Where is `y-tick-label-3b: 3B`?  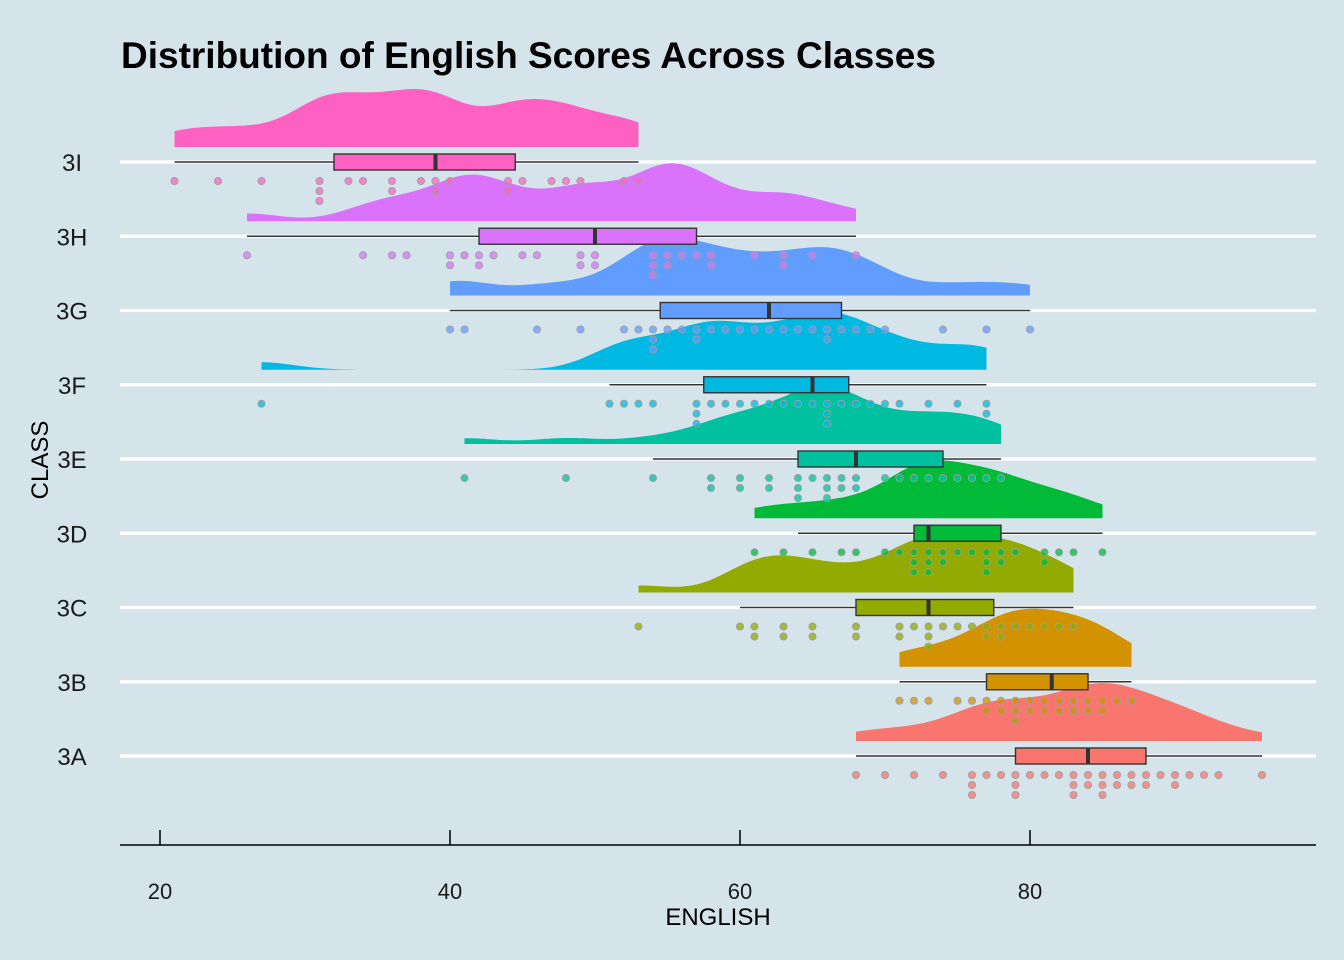
y-tick-label-3b: 3B is located at coordinates (71, 683).